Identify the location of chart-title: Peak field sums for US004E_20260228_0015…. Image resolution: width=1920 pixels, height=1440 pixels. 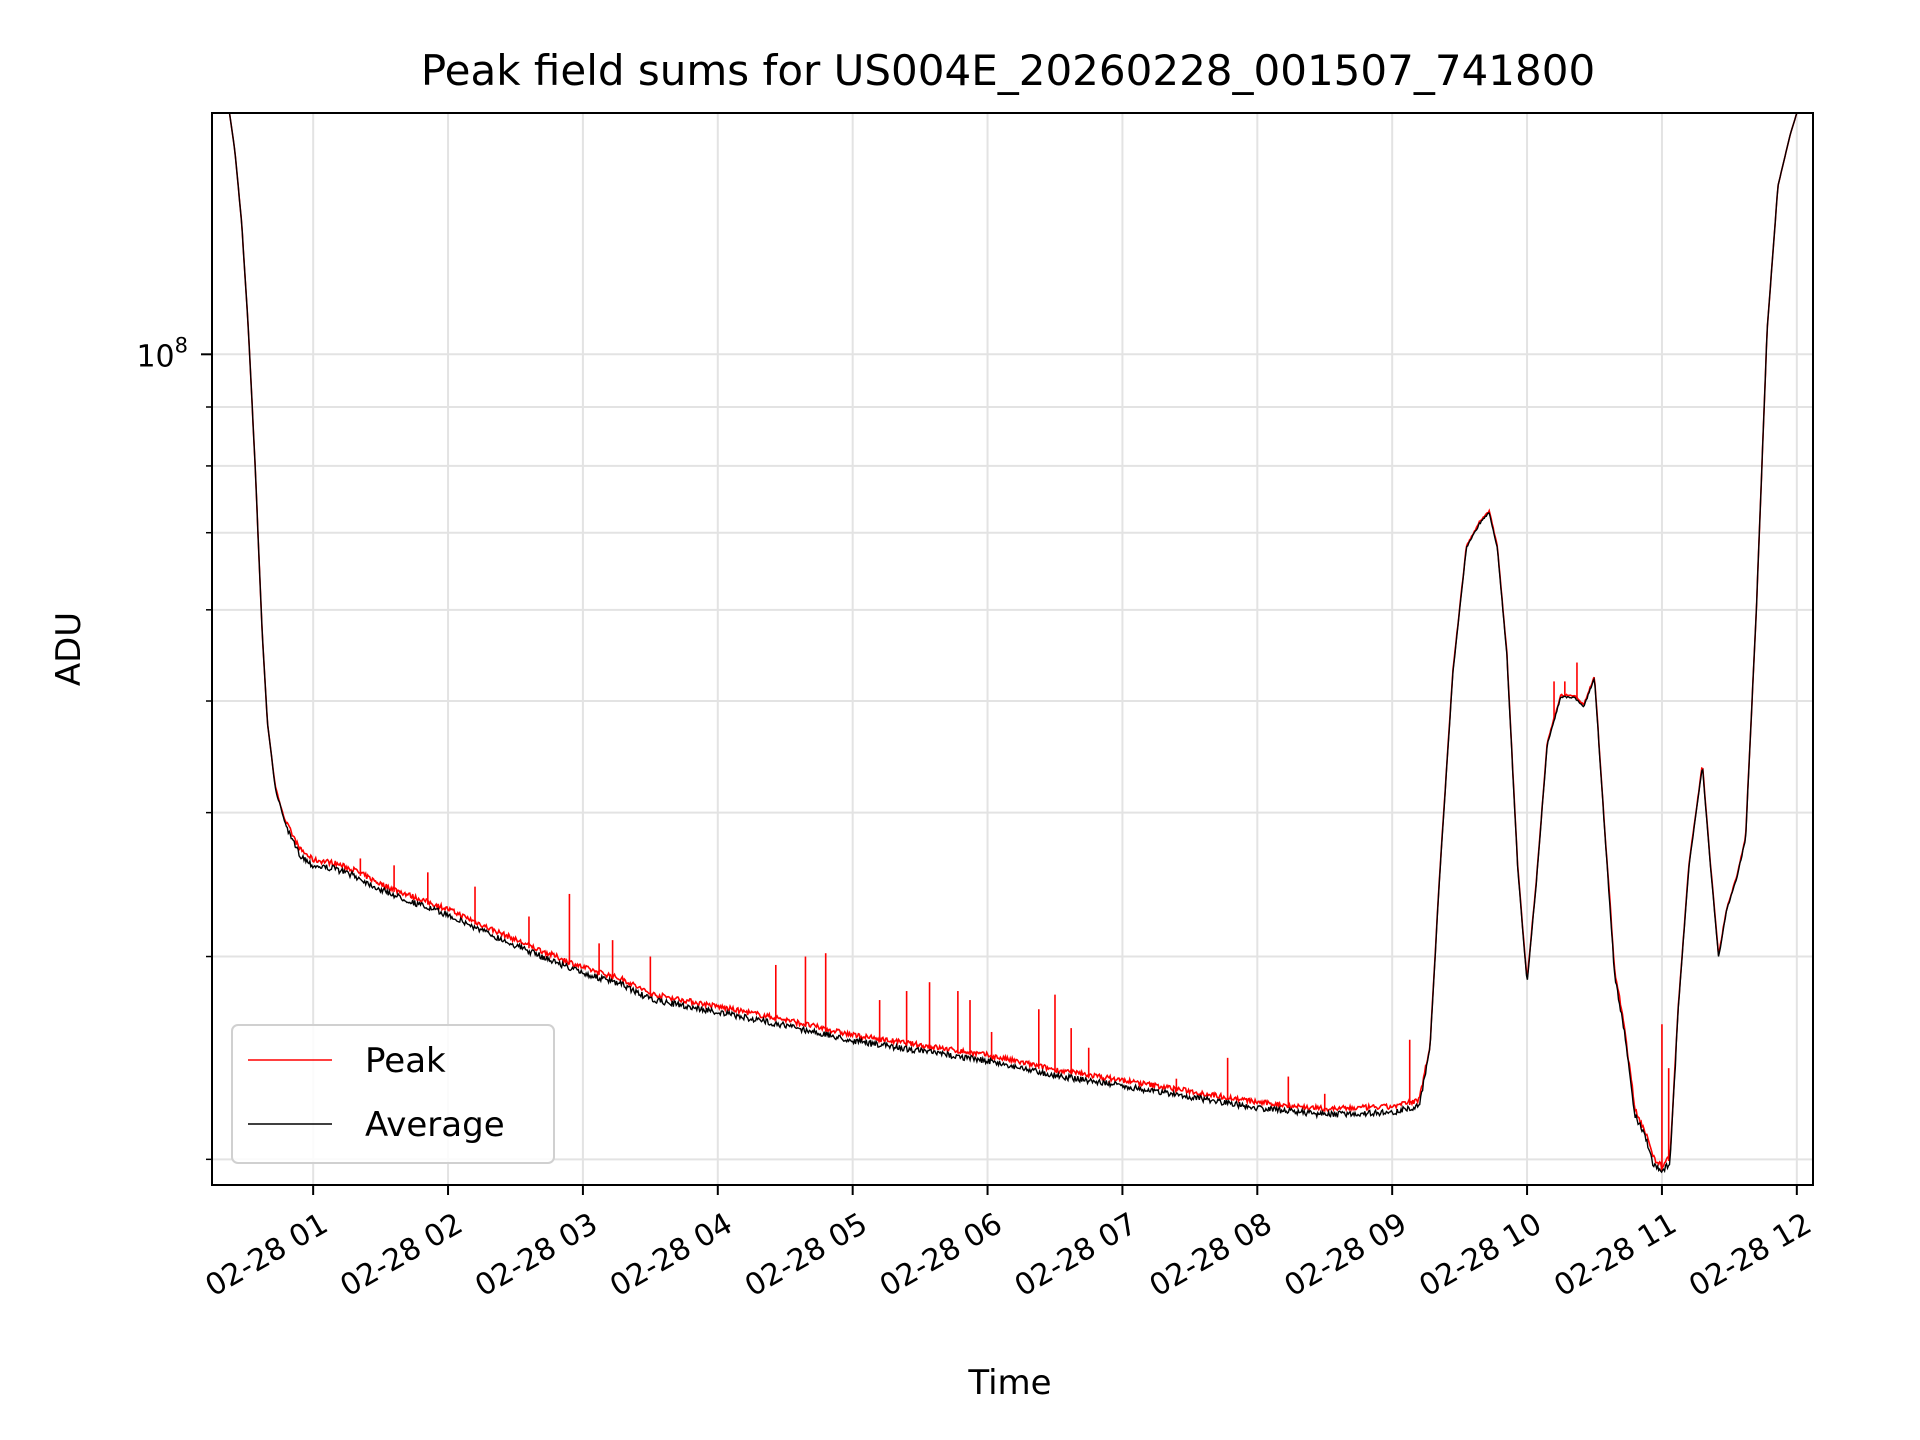
(1008, 70).